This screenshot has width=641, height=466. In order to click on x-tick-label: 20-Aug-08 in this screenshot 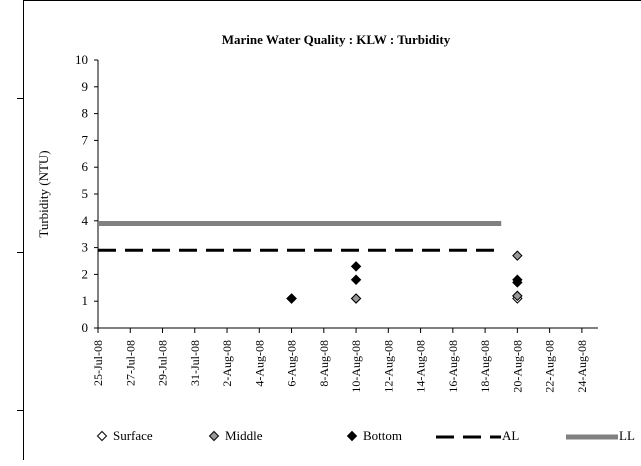, I will do `click(517, 366)`.